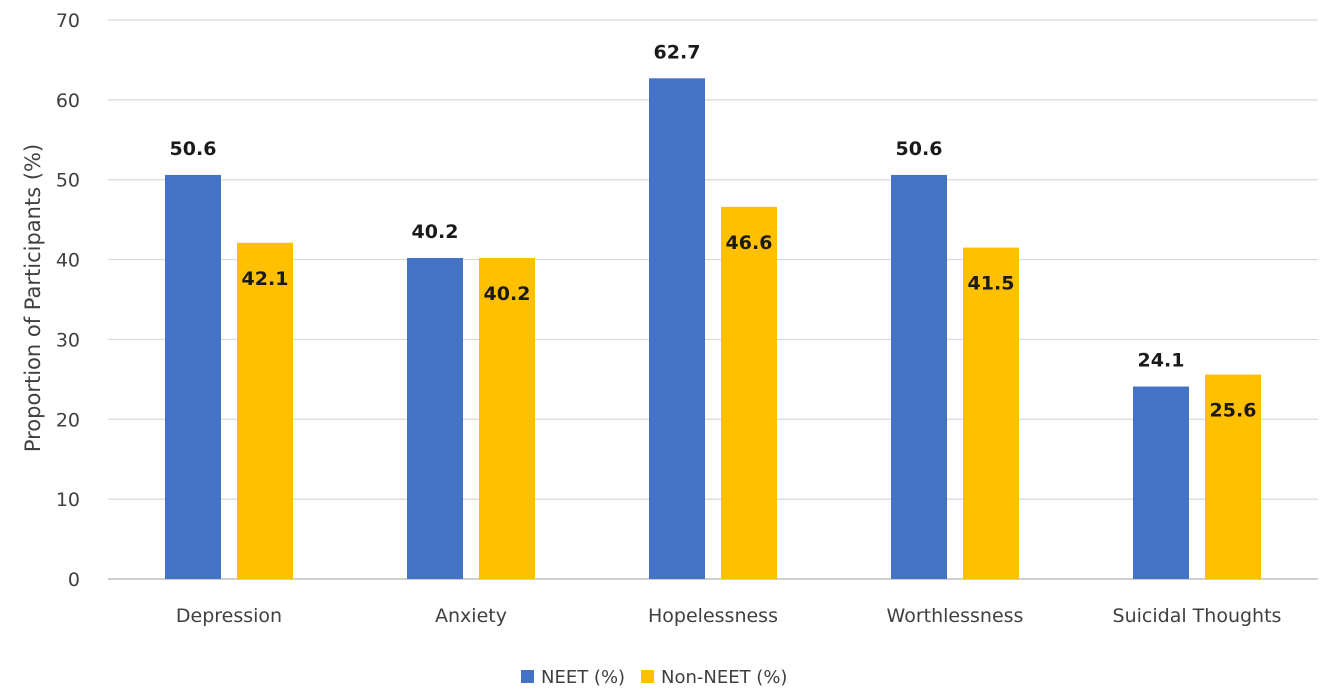  I want to click on y-axis-title: Proportion of Participants (%), so click(33, 298).